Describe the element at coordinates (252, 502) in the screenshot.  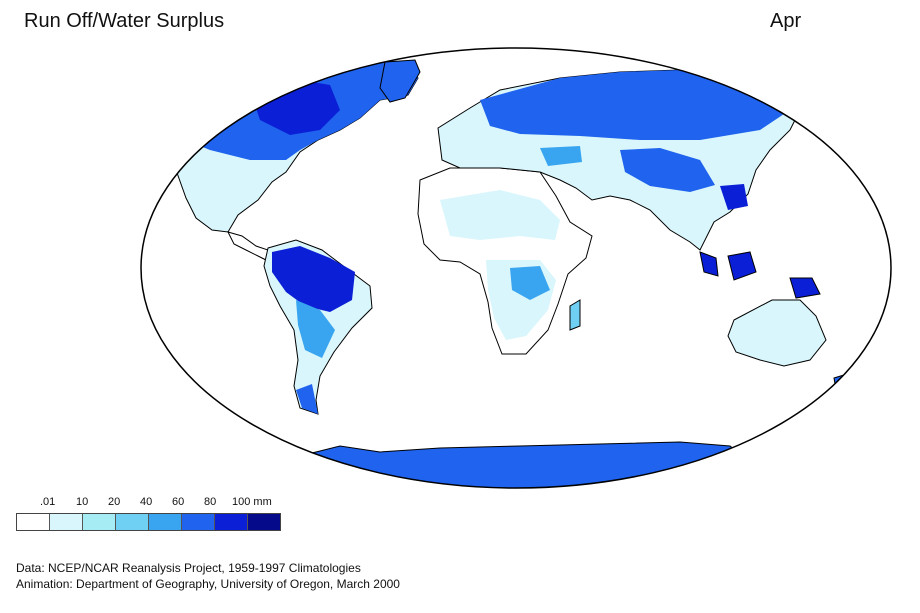
I see `legend-label: 100 mm` at that location.